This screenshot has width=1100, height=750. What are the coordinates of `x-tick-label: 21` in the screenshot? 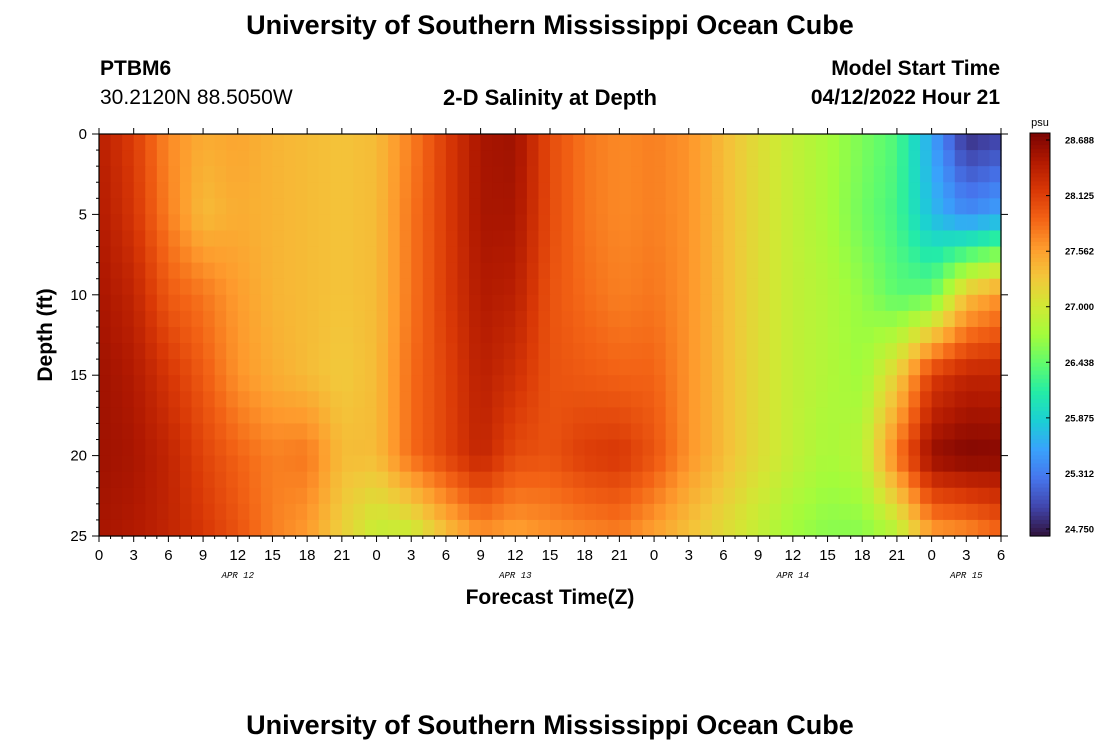 It's located at (897, 555).